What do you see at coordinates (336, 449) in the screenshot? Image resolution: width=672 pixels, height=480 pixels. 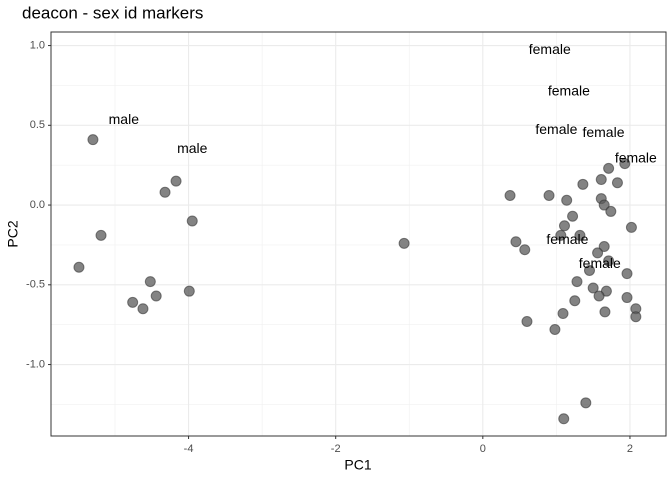 I see `x-tick-label: -2` at bounding box center [336, 449].